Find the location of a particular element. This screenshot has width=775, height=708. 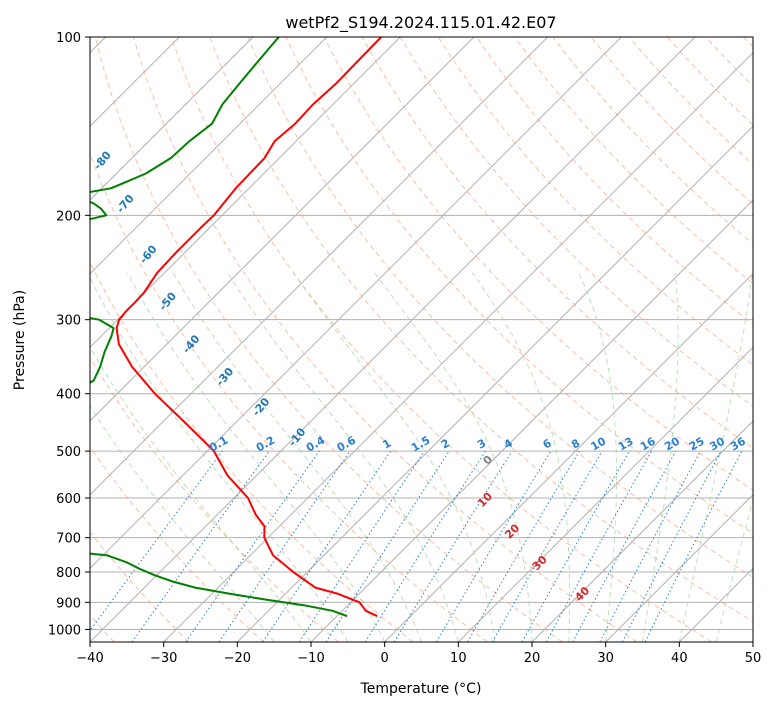

x-axis-label: Temperature (°C) is located at coordinates (421, 689).